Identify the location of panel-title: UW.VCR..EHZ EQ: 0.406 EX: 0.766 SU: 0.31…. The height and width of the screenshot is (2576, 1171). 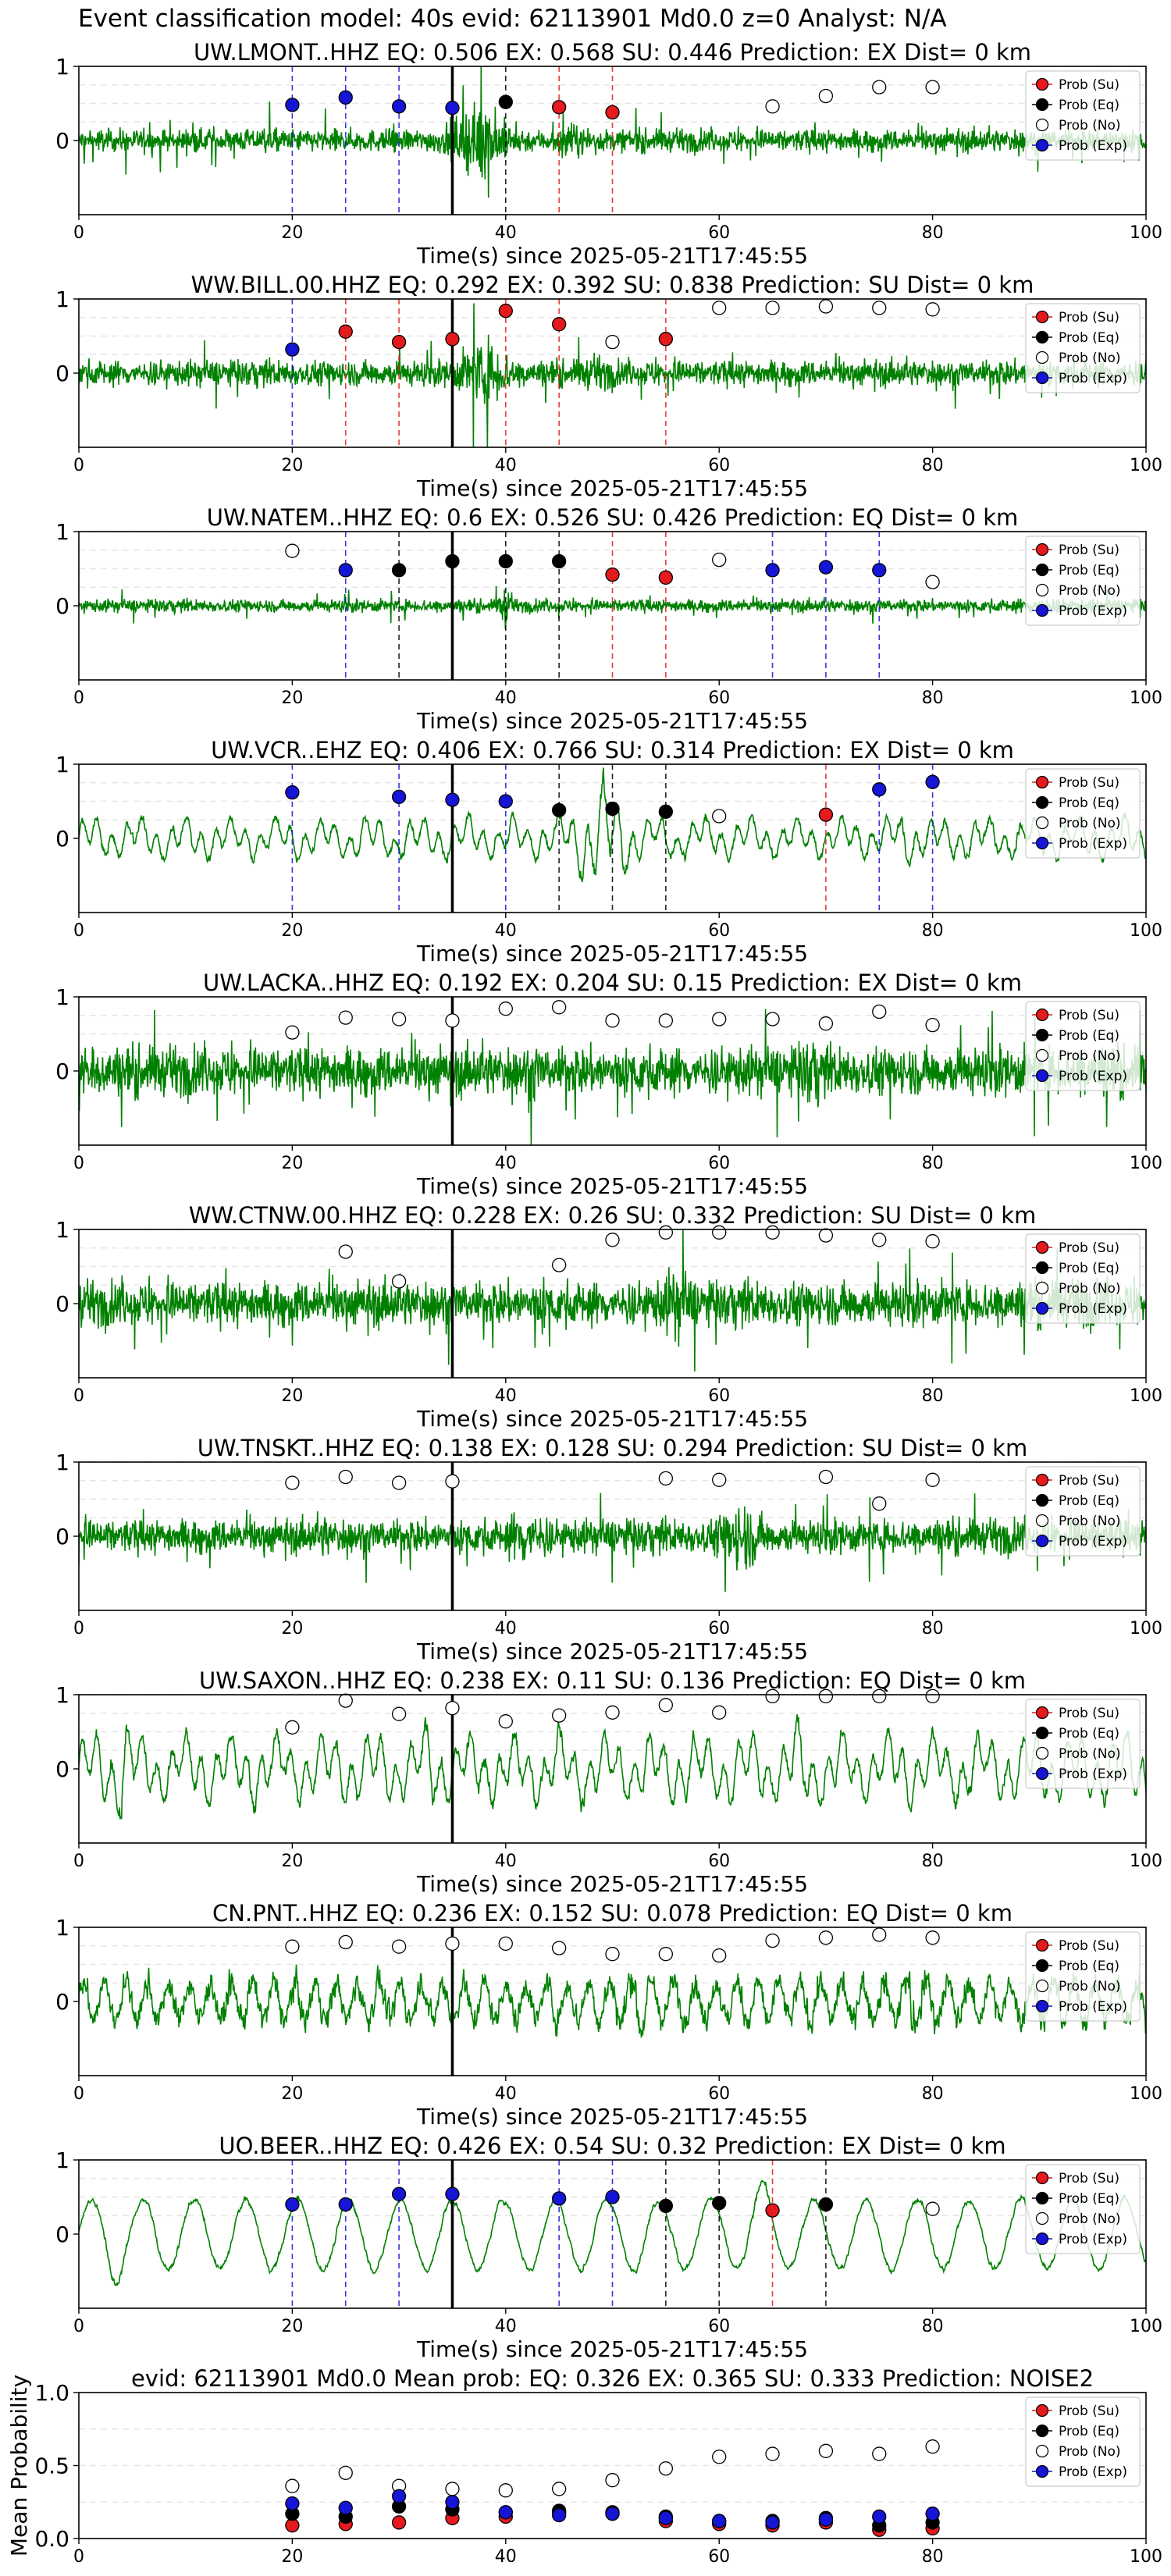
(612, 750).